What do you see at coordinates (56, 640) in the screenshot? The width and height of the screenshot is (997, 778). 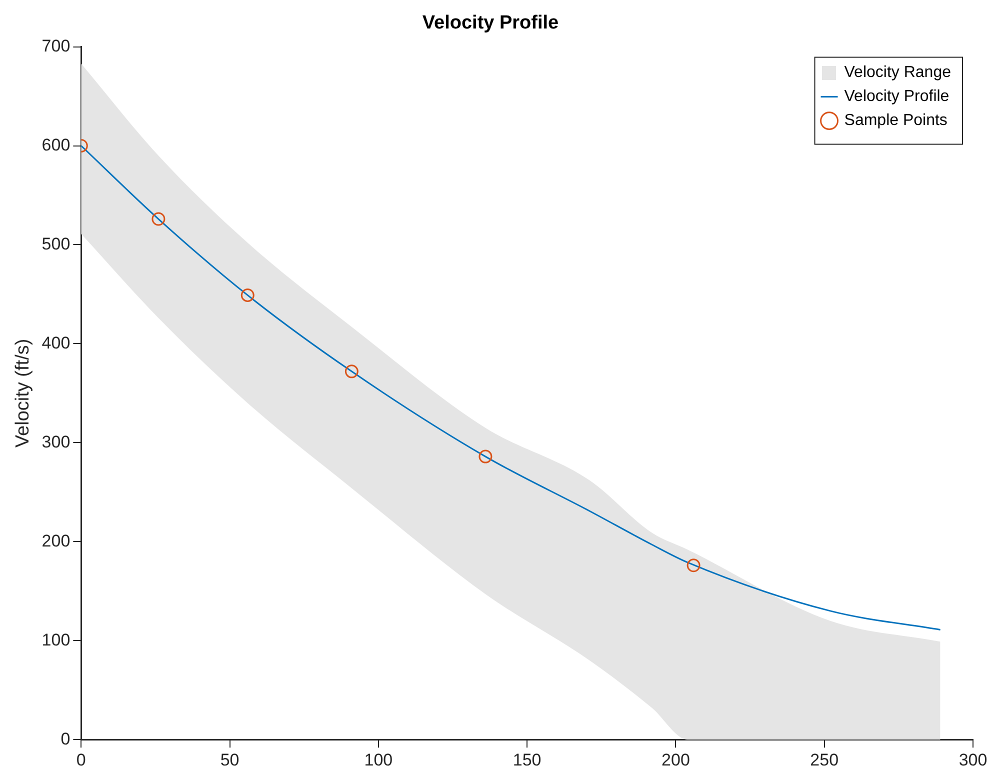 I see `y-tick-label: 100` at bounding box center [56, 640].